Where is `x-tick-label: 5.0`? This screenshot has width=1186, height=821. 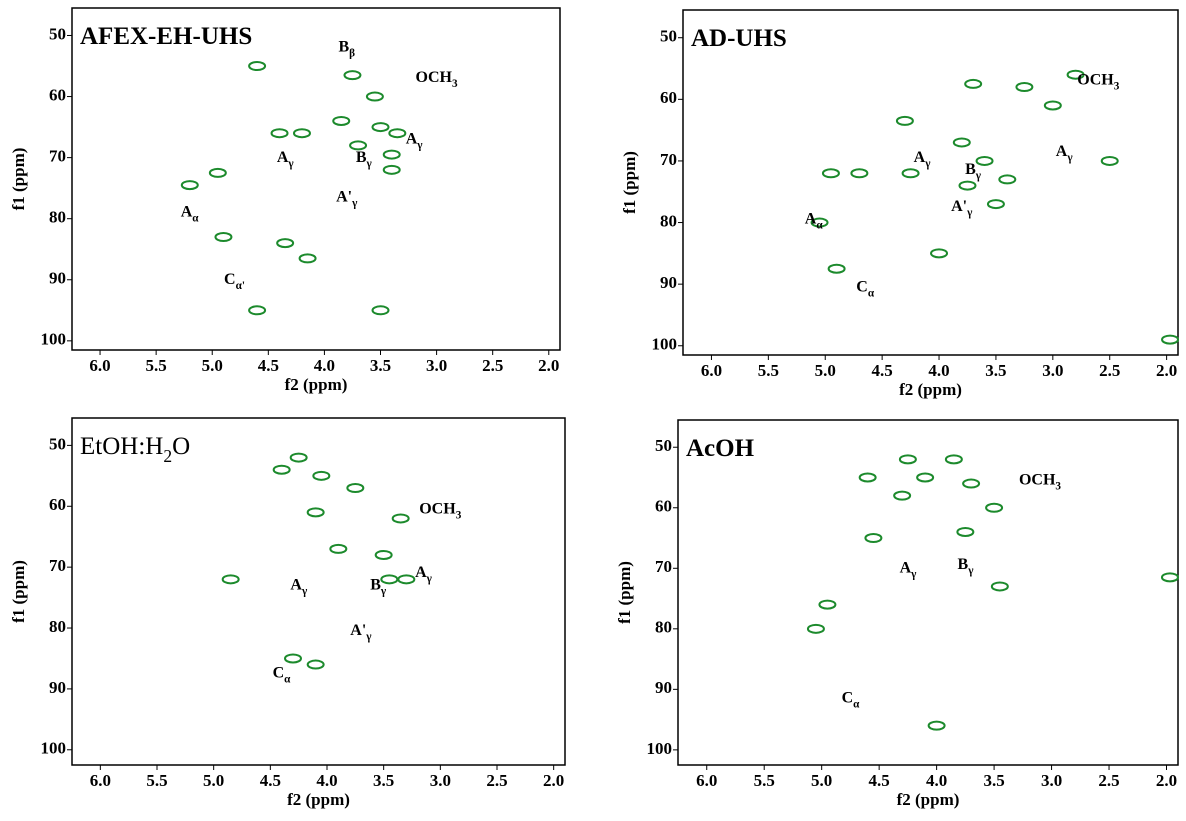 x-tick-label: 5.0 is located at coordinates (212, 365).